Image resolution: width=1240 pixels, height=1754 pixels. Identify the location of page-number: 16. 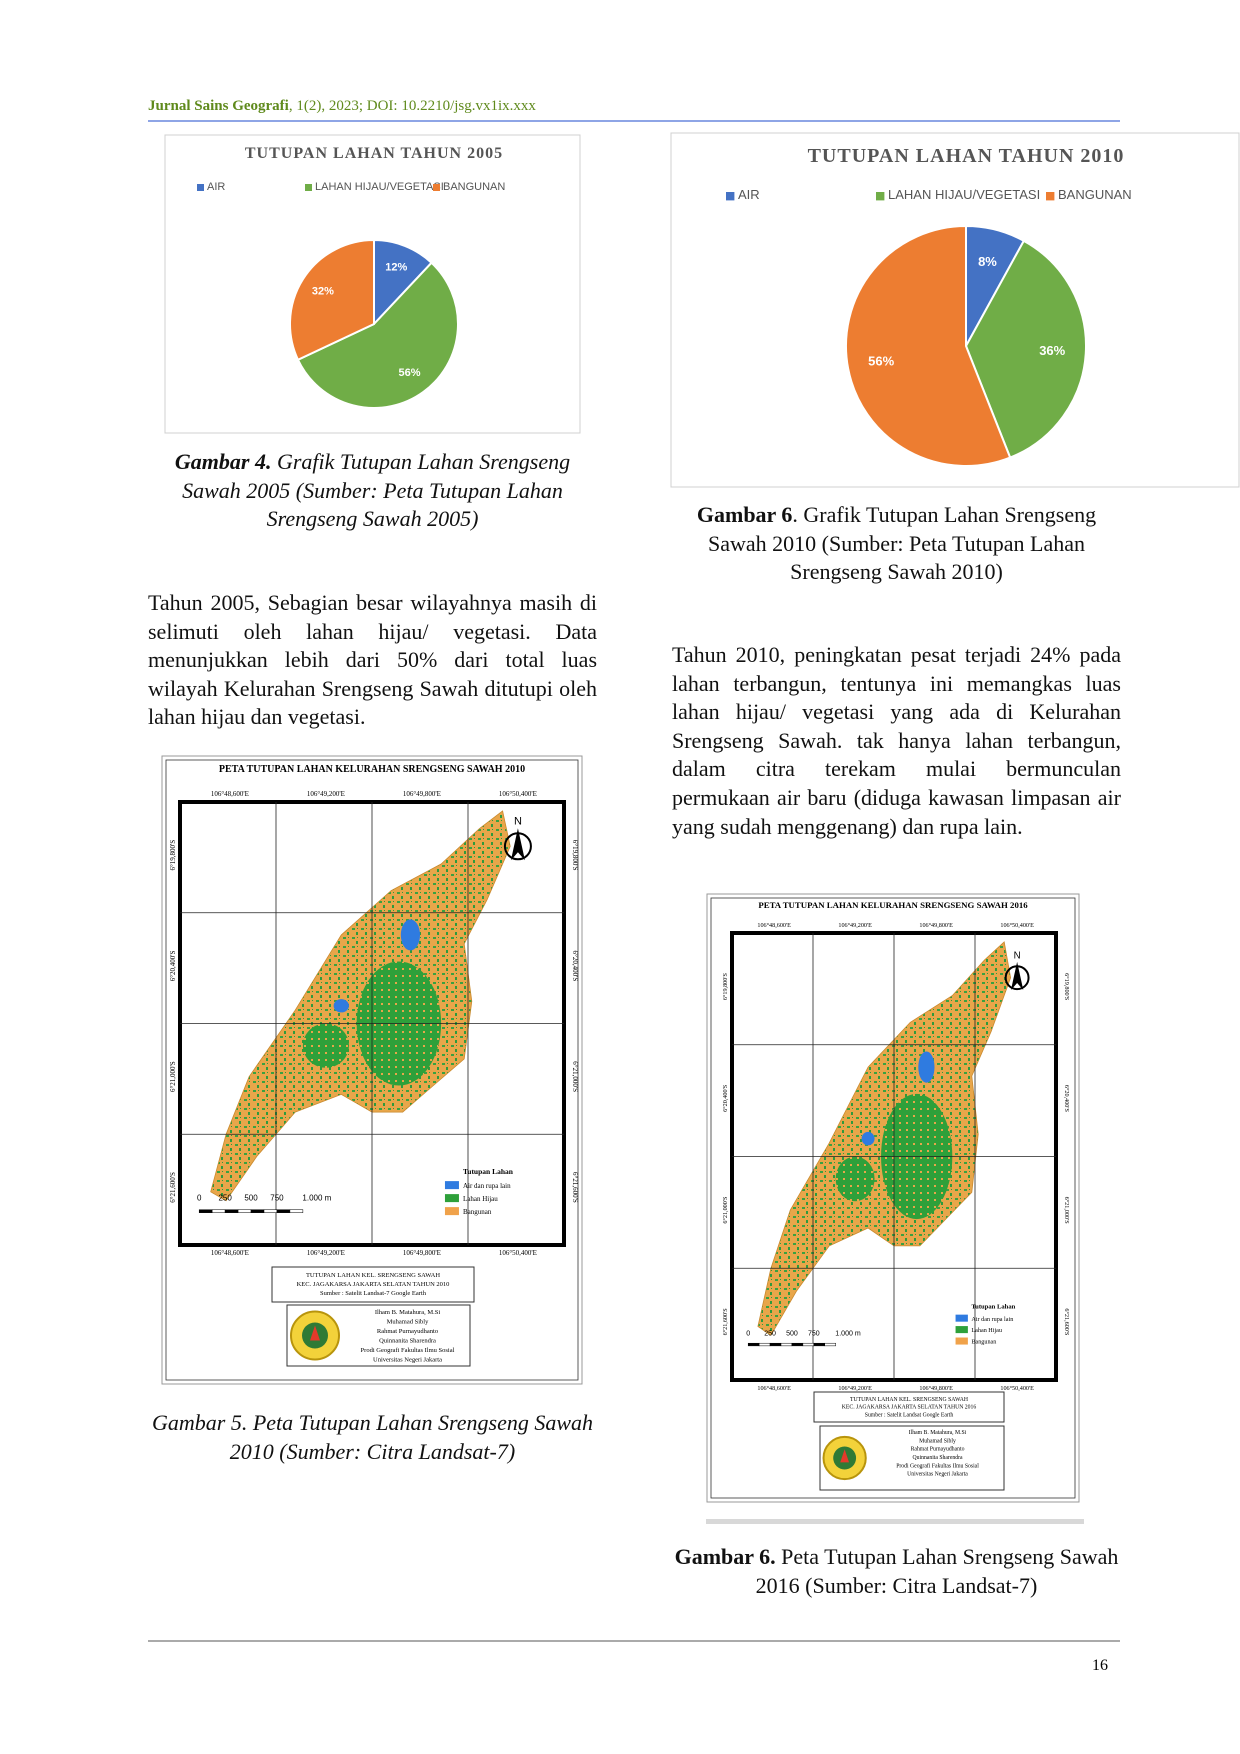
(1100, 1665).